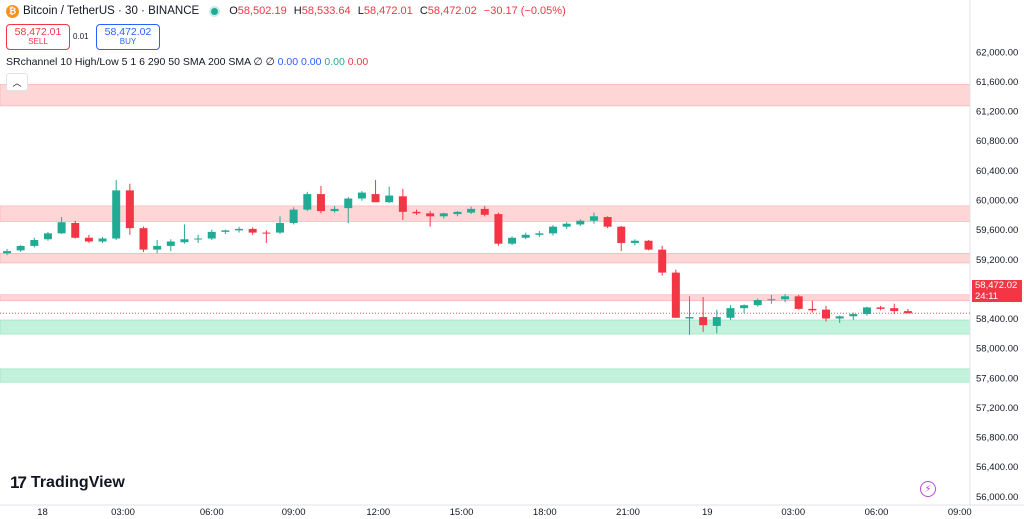 The height and width of the screenshot is (519, 1024). What do you see at coordinates (215, 11) in the screenshot?
I see `market-status-icon` at bounding box center [215, 11].